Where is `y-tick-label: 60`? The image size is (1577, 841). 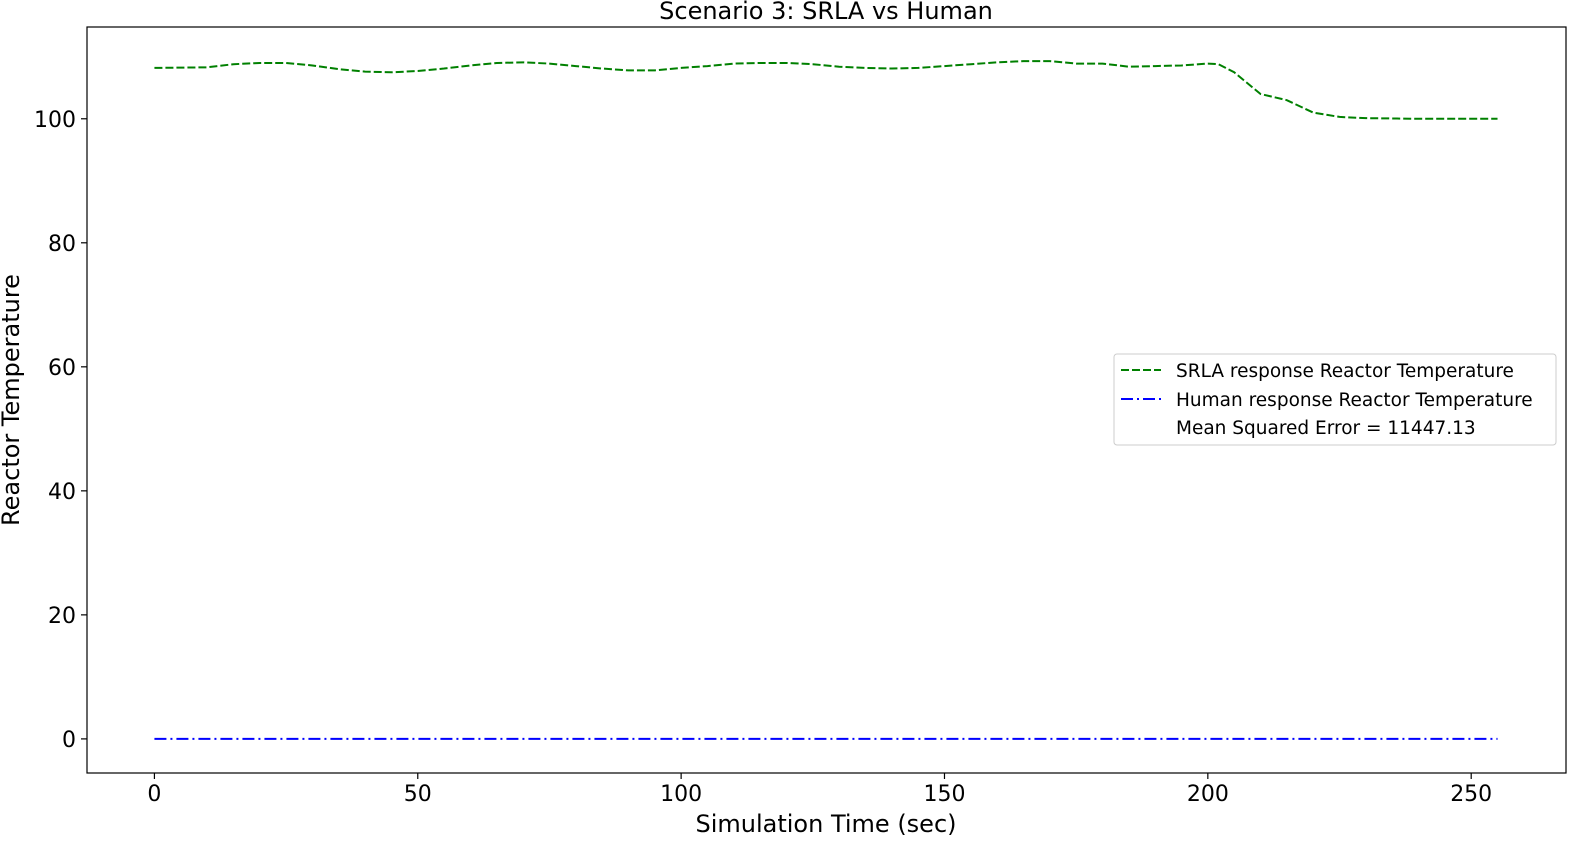
y-tick-label: 60 is located at coordinates (62, 368).